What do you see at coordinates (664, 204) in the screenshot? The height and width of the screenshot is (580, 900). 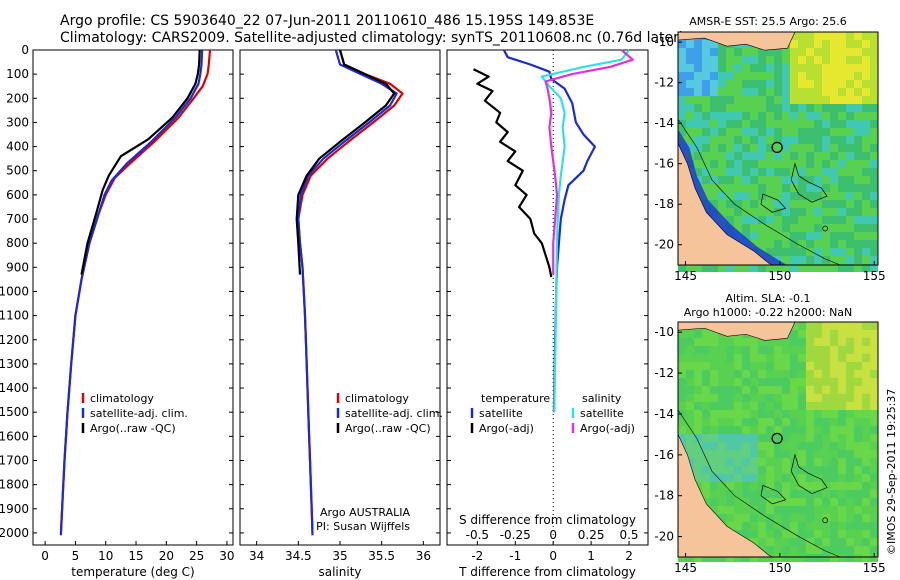 I see `sst-map-ytick-label: -18` at bounding box center [664, 204].